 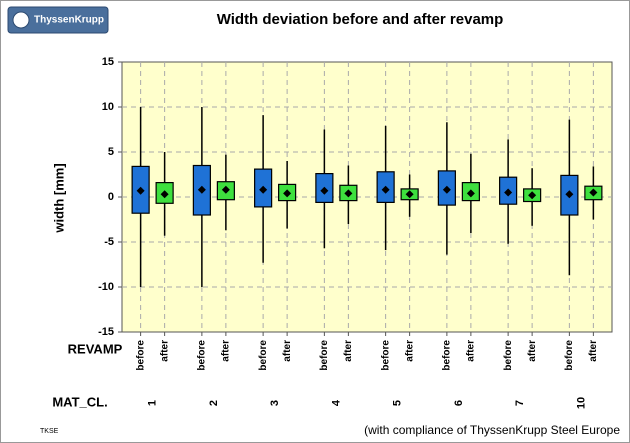 I want to click on logo-box, so click(x=58, y=20).